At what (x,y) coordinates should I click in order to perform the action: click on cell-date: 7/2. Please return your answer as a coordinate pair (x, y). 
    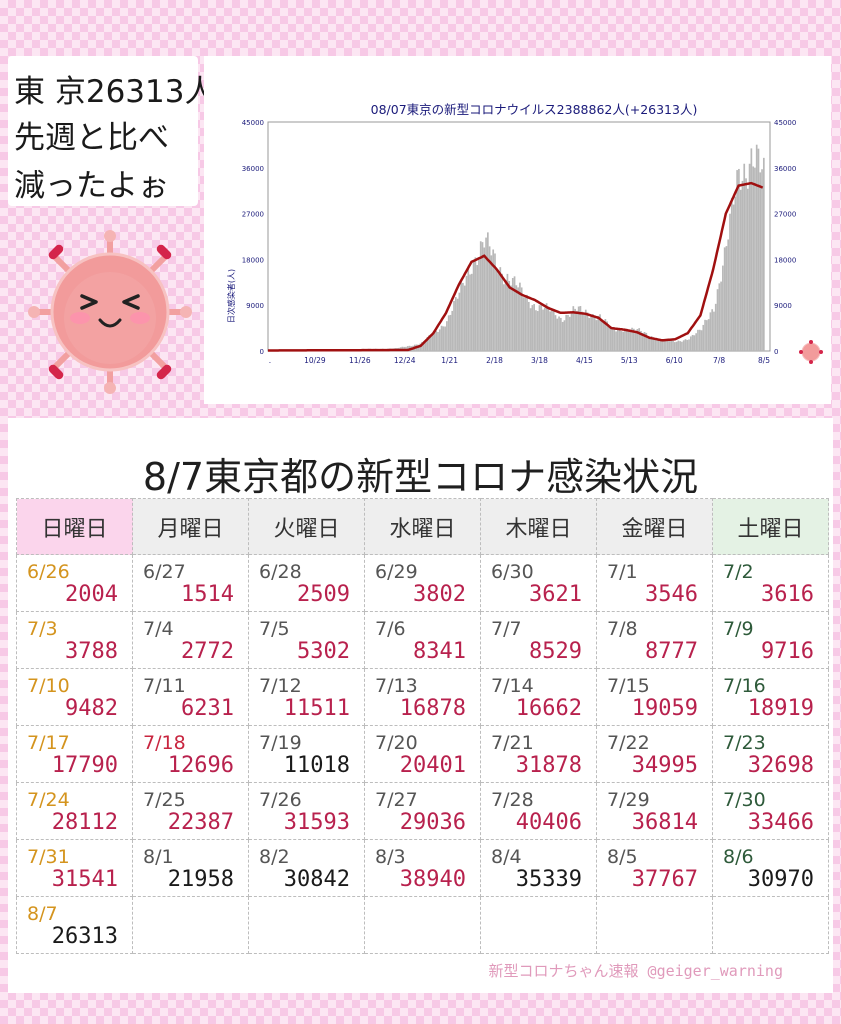
    Looking at the image, I should click on (738, 572).